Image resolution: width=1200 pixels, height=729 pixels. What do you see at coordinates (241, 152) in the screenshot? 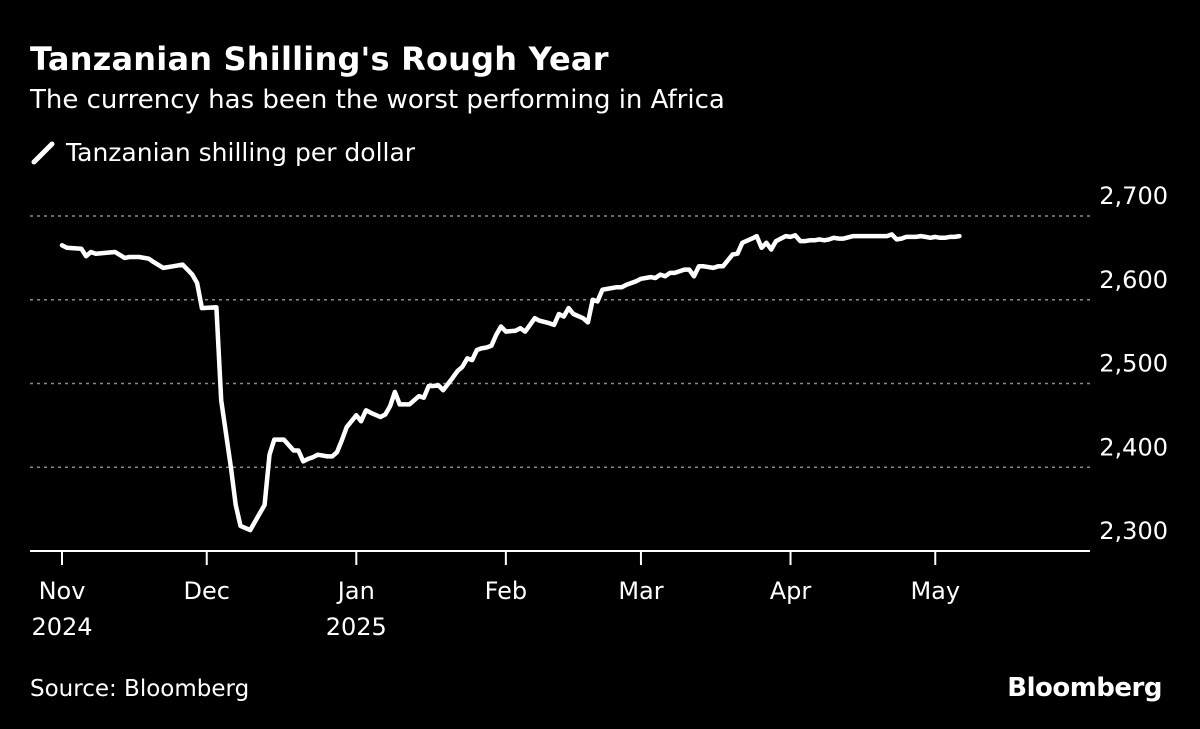
I see `legend-label: Tanzanian shilling per dollar` at bounding box center [241, 152].